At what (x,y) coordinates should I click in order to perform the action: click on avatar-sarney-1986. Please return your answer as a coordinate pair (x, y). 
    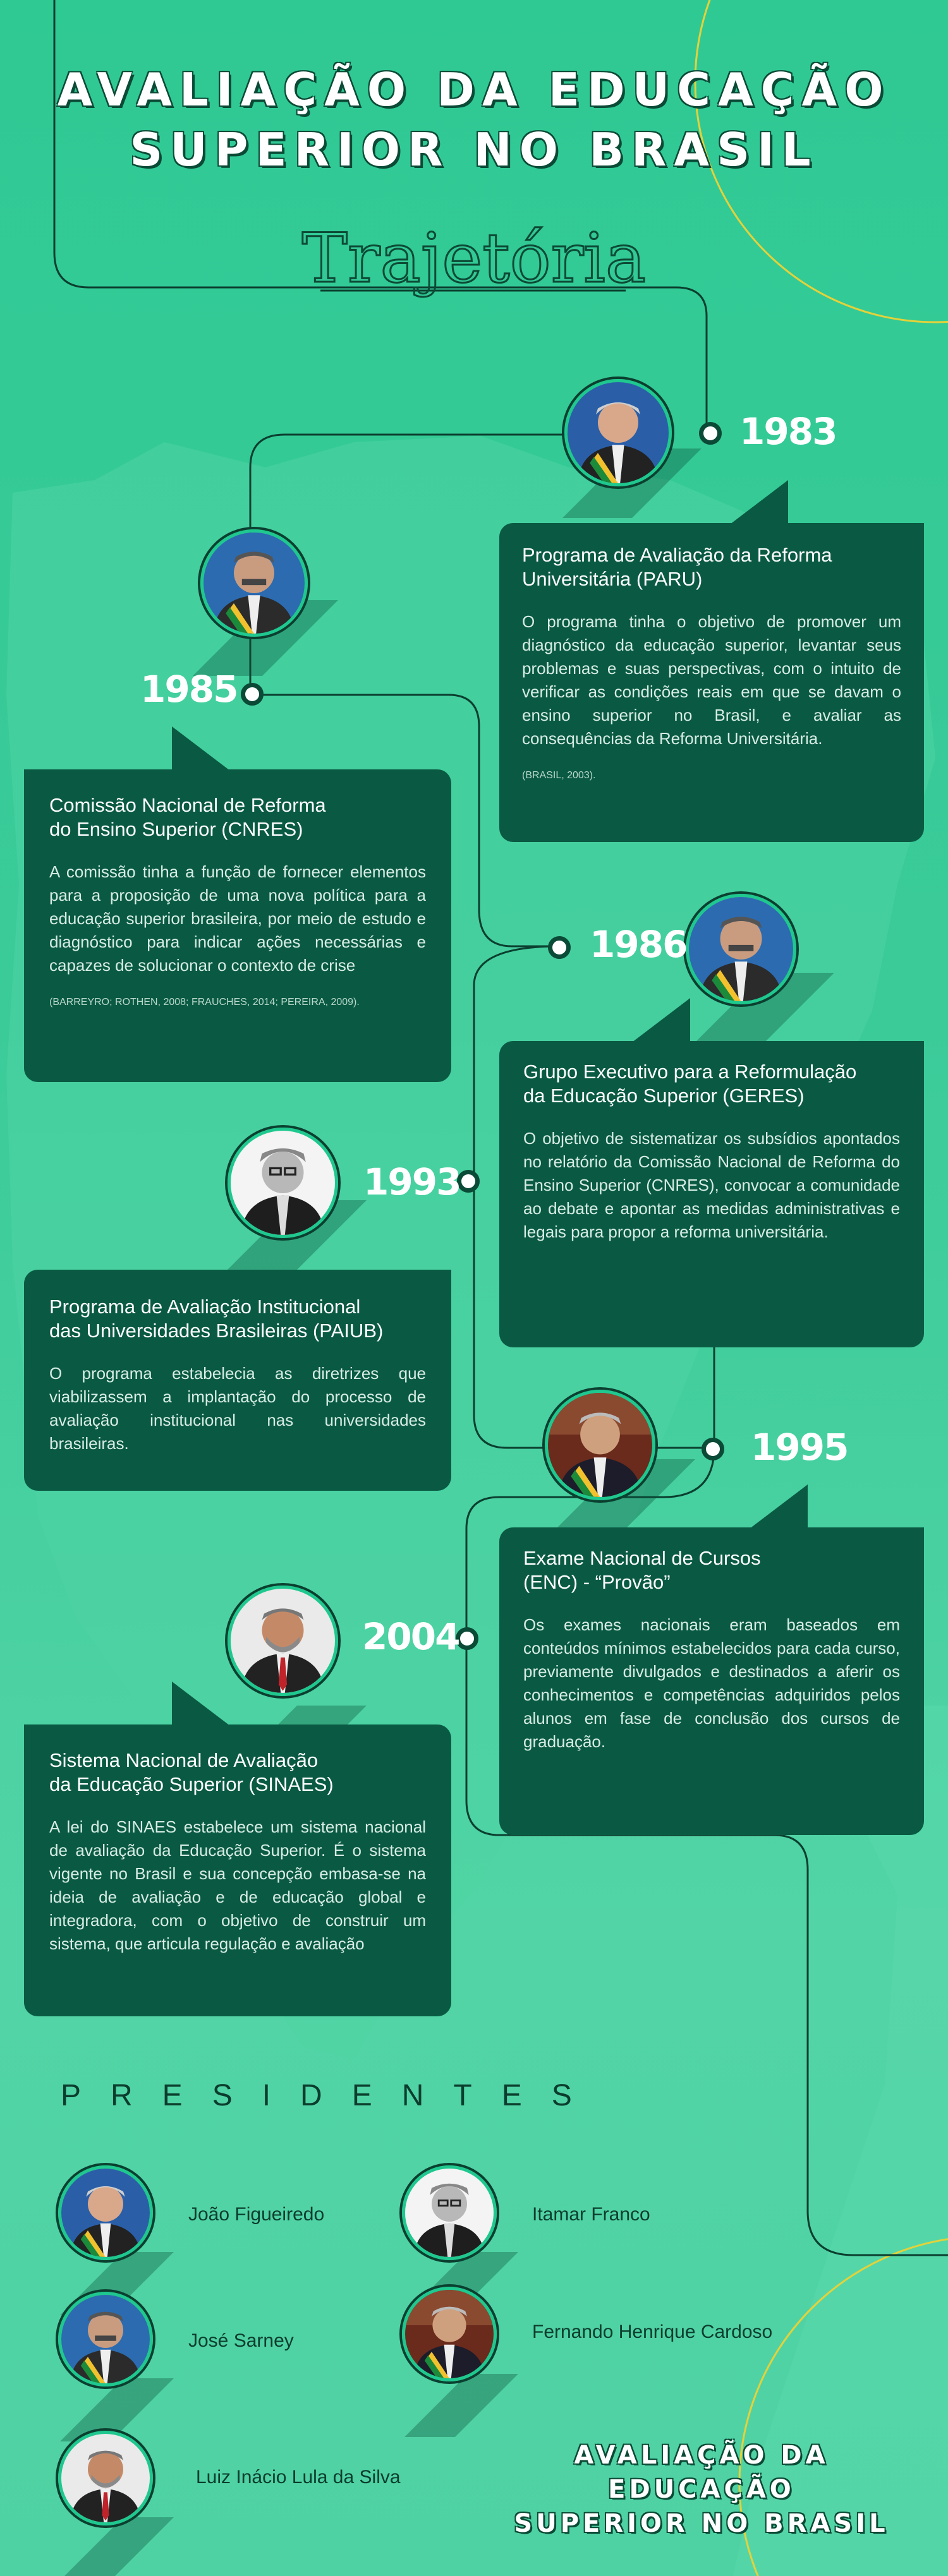
    Looking at the image, I should click on (741, 949).